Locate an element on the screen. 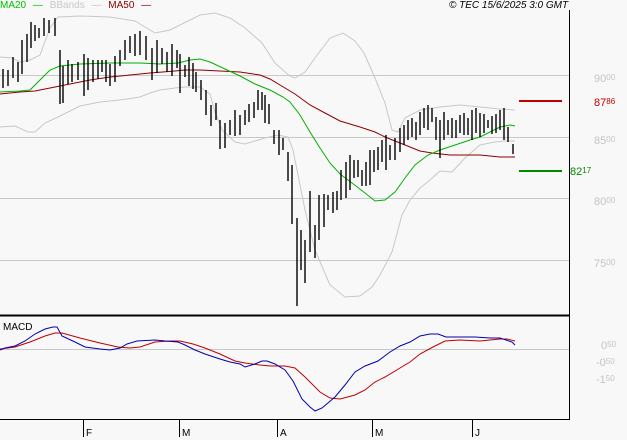 The height and width of the screenshot is (440, 627). macd-label-0.50: 050 is located at coordinates (609, 346).